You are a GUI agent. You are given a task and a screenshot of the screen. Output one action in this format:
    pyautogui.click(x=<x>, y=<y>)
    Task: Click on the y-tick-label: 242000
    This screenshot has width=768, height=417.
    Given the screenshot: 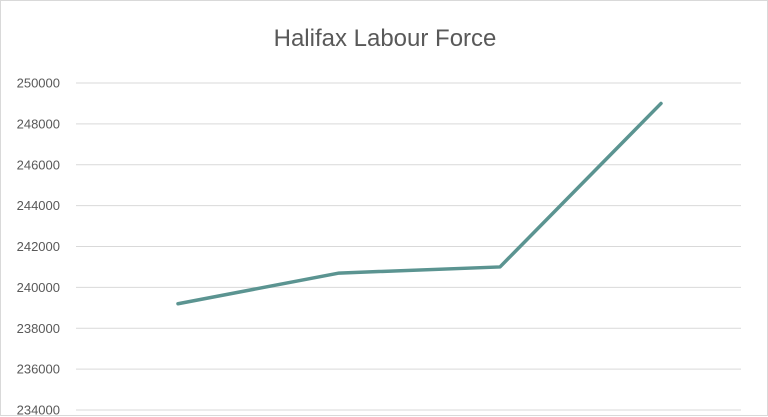 What is the action you would take?
    pyautogui.click(x=38, y=246)
    